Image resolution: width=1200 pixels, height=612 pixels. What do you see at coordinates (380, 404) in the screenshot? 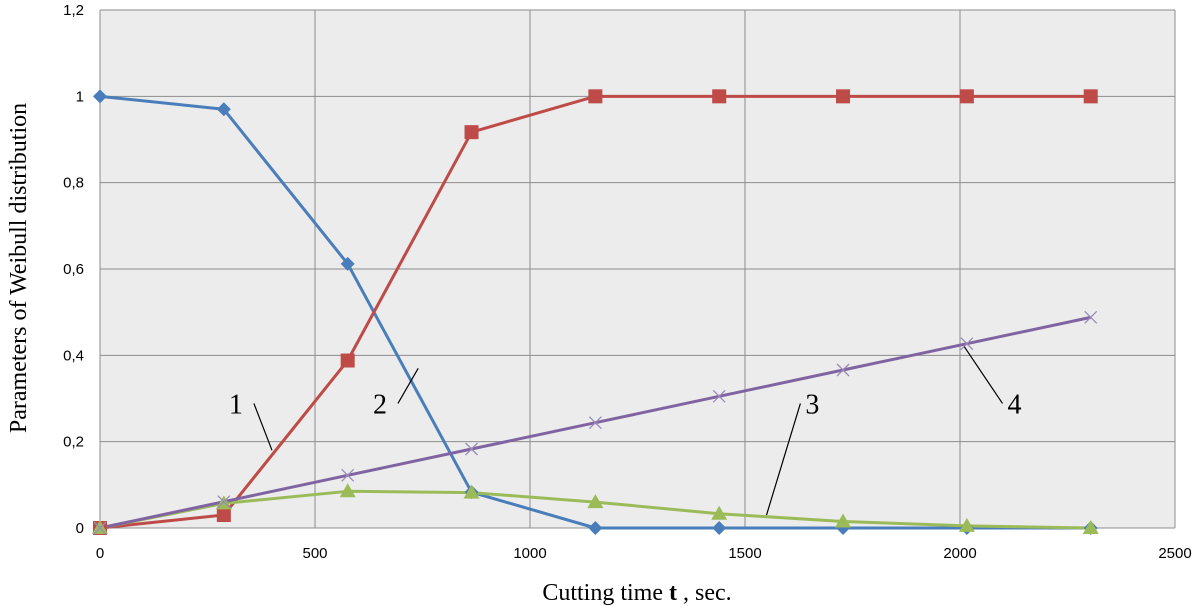
I see `callout-label-2: 2` at bounding box center [380, 404].